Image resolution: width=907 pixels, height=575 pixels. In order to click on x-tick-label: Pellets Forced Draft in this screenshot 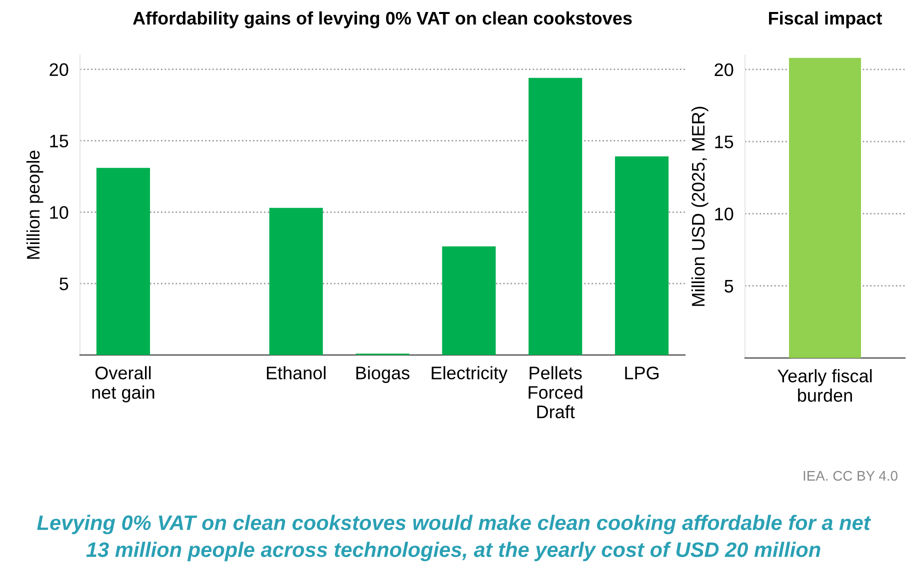, I will do `click(555, 392)`.